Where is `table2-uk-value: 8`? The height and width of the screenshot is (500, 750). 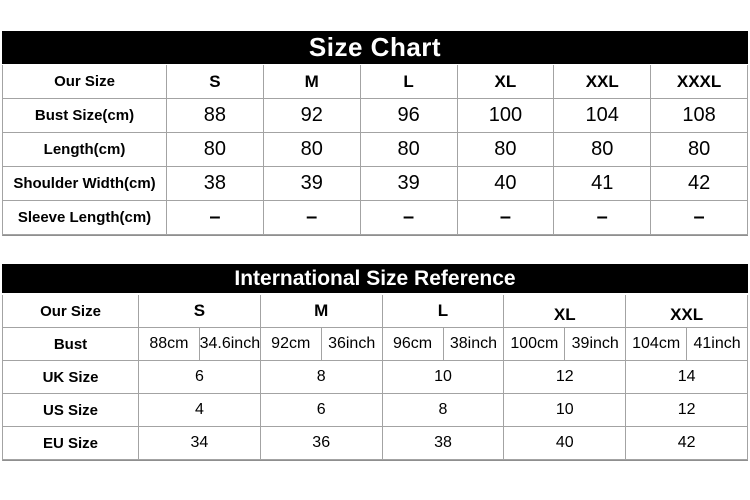 table2-uk-value: 8 is located at coordinates (321, 377).